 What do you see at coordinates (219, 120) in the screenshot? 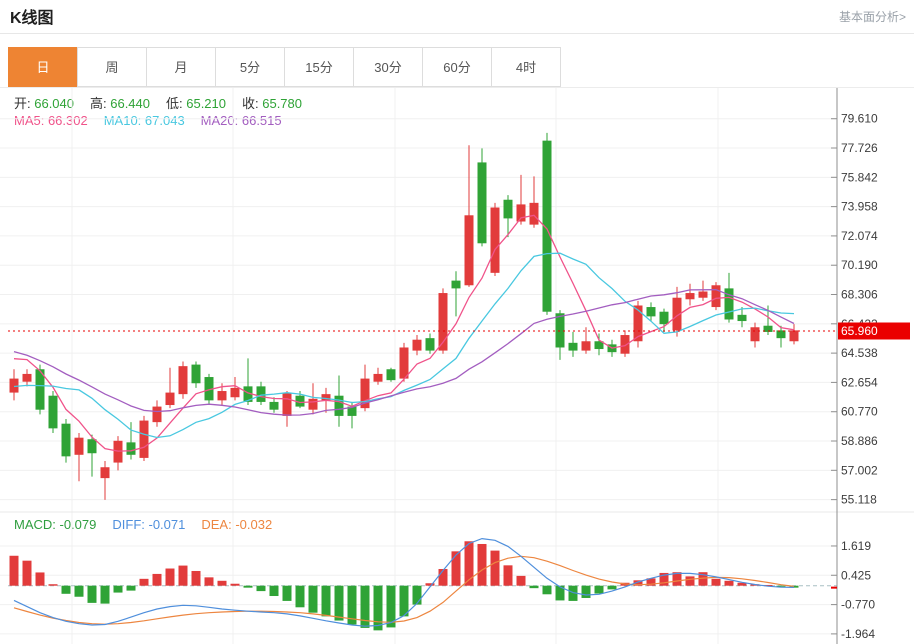
I see `ma_row-label: MA20:` at bounding box center [219, 120].